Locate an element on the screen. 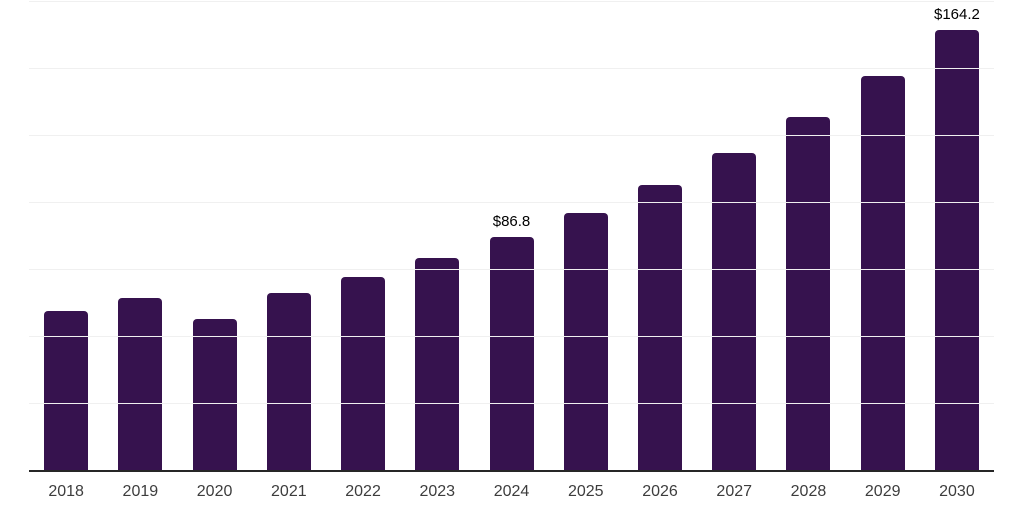 Image resolution: width=1024 pixels, height=512 pixels. bar-2018 is located at coordinates (66, 390).